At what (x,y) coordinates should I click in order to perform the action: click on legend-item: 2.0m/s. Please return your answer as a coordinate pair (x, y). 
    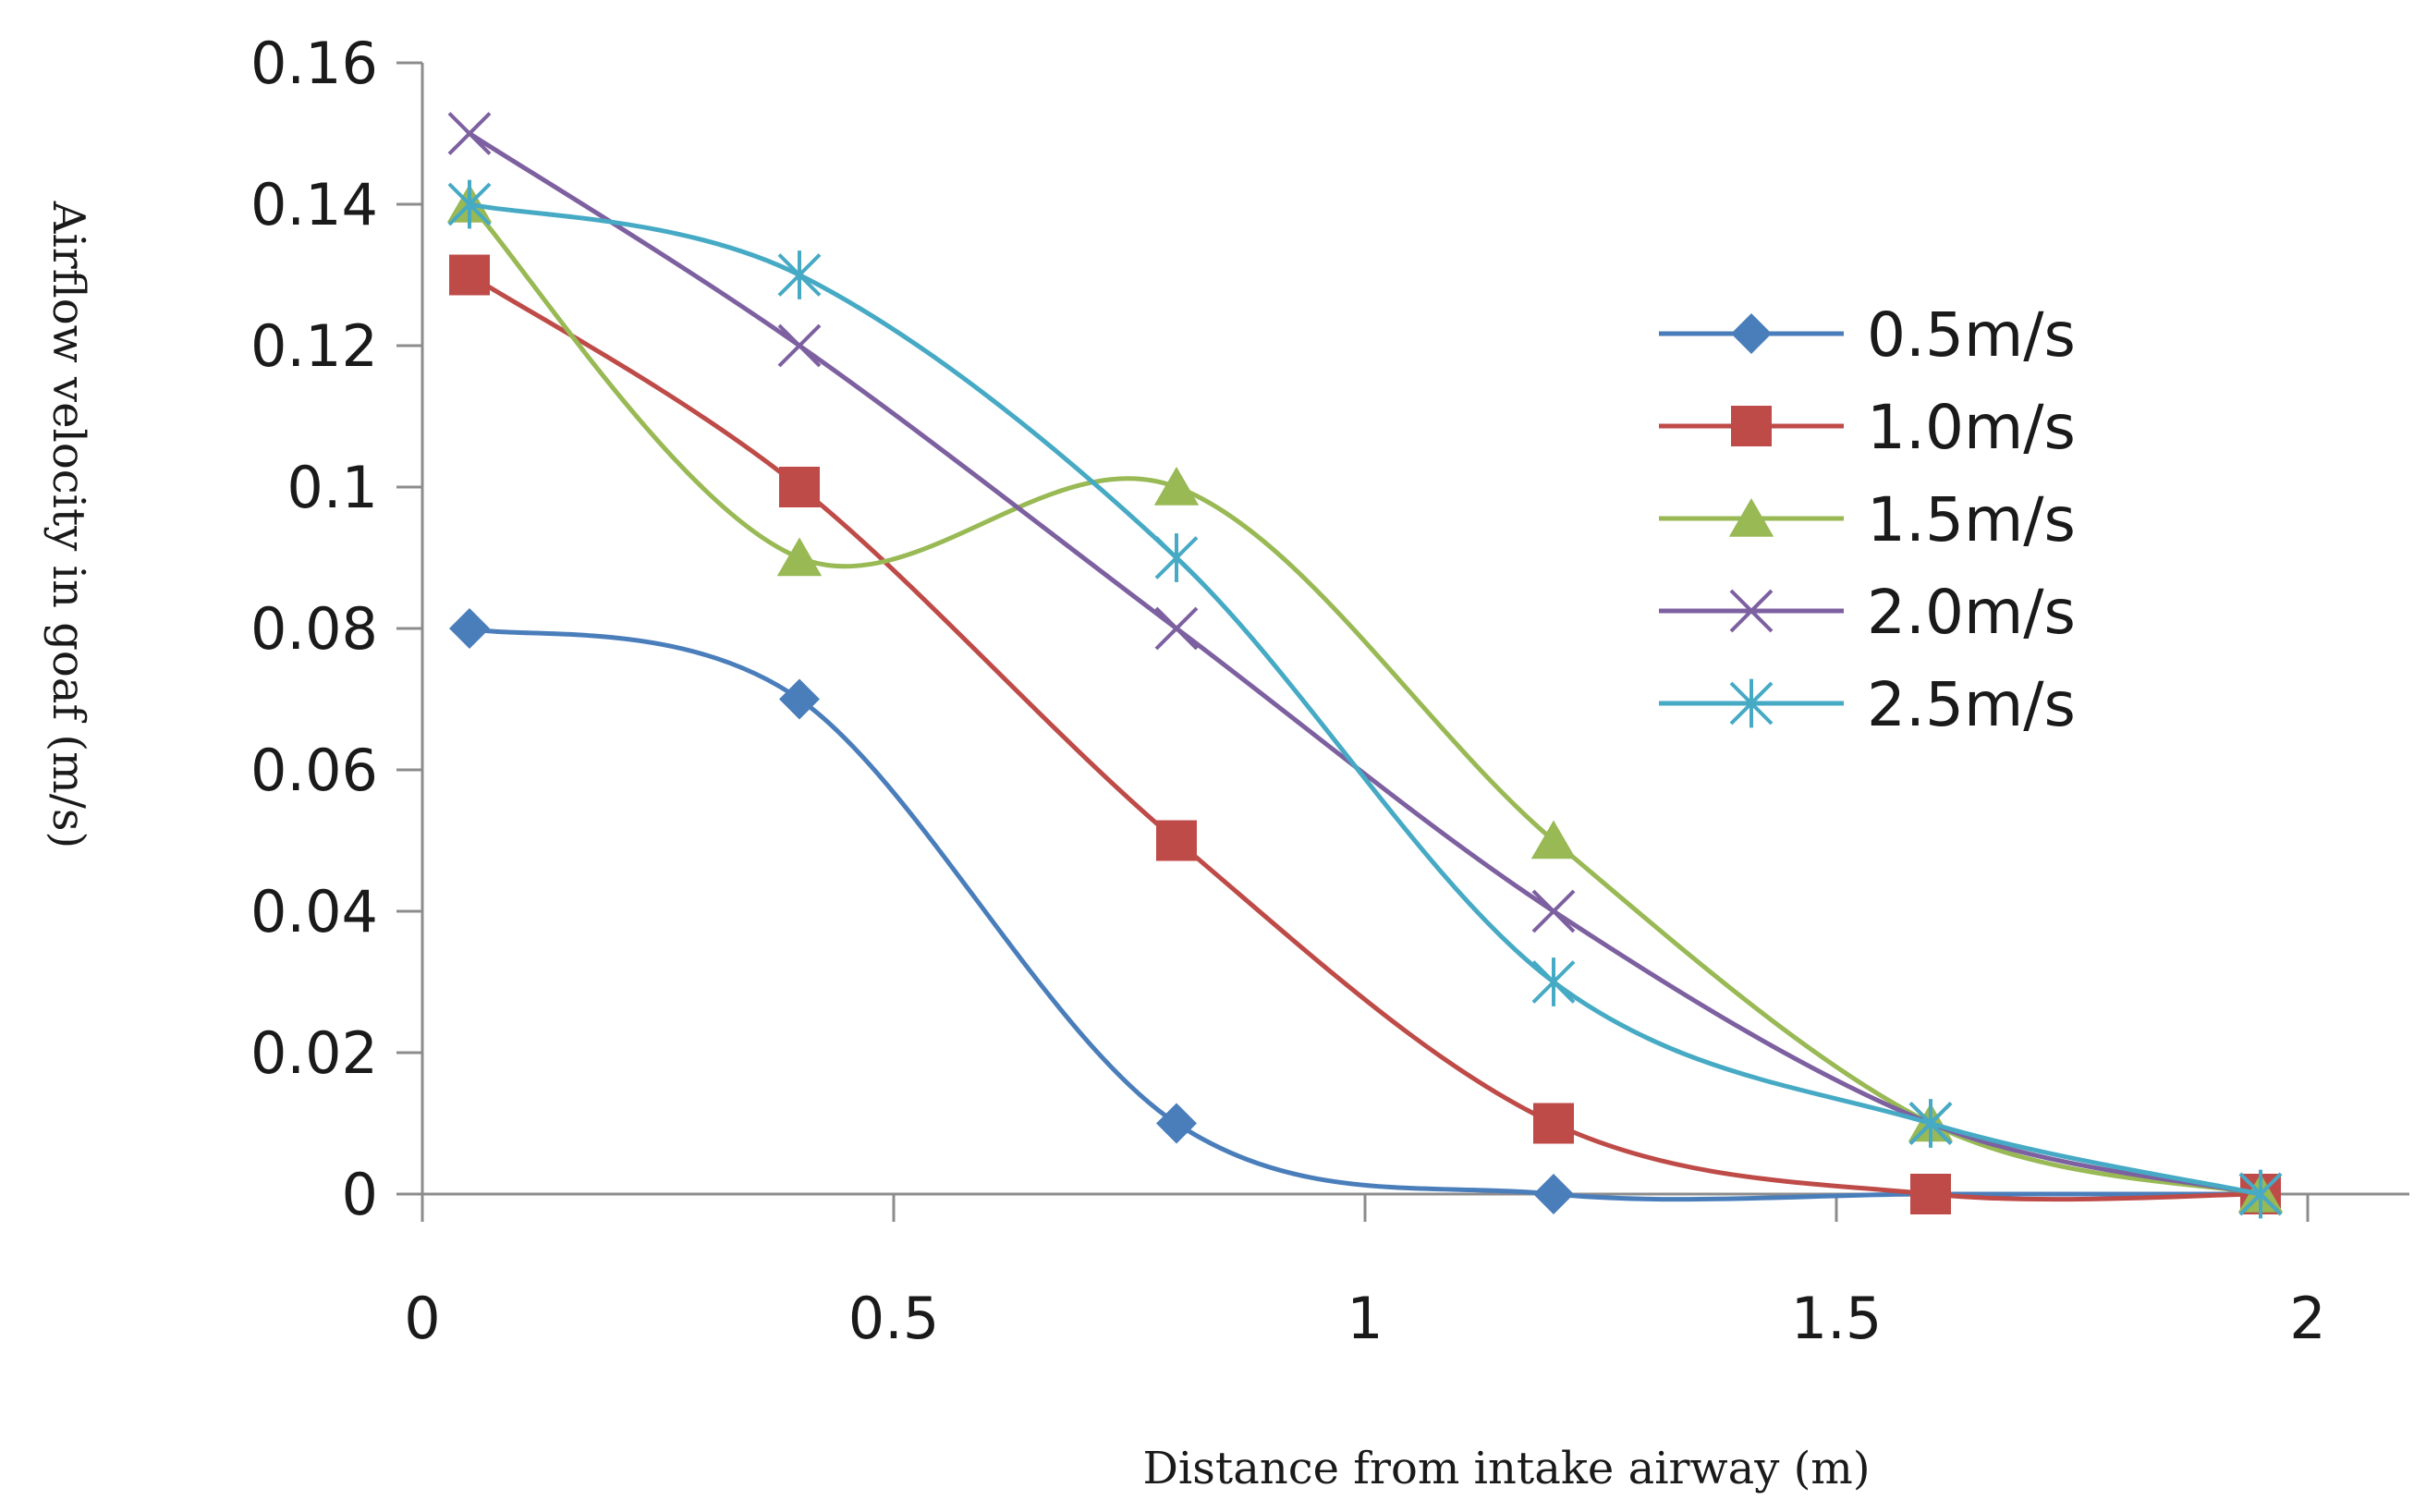
    Looking at the image, I should click on (1867, 613).